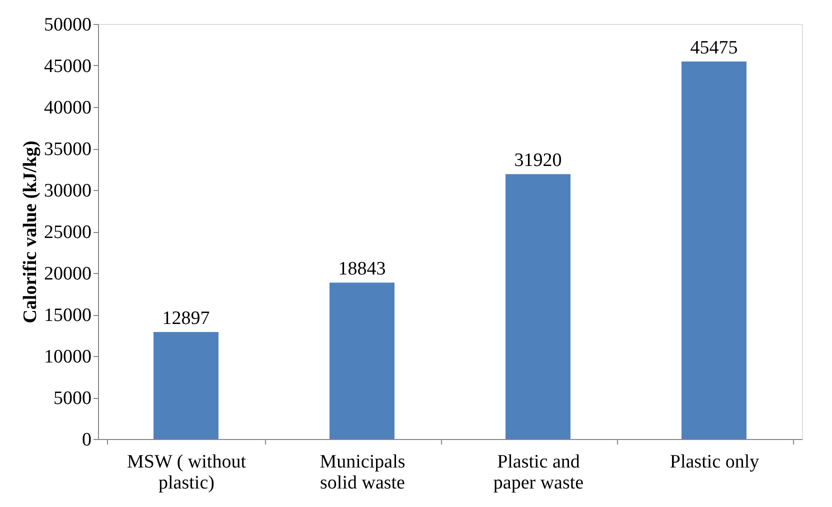 This screenshot has width=832, height=507. I want to click on y-tick-label: 0, so click(87, 440).